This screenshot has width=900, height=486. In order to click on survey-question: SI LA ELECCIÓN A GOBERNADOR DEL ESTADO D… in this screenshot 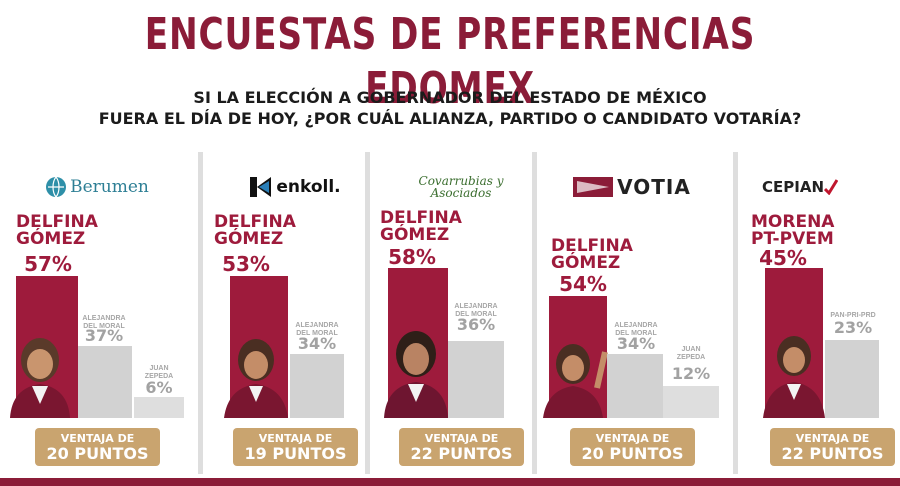, I will do `click(450, 108)`.